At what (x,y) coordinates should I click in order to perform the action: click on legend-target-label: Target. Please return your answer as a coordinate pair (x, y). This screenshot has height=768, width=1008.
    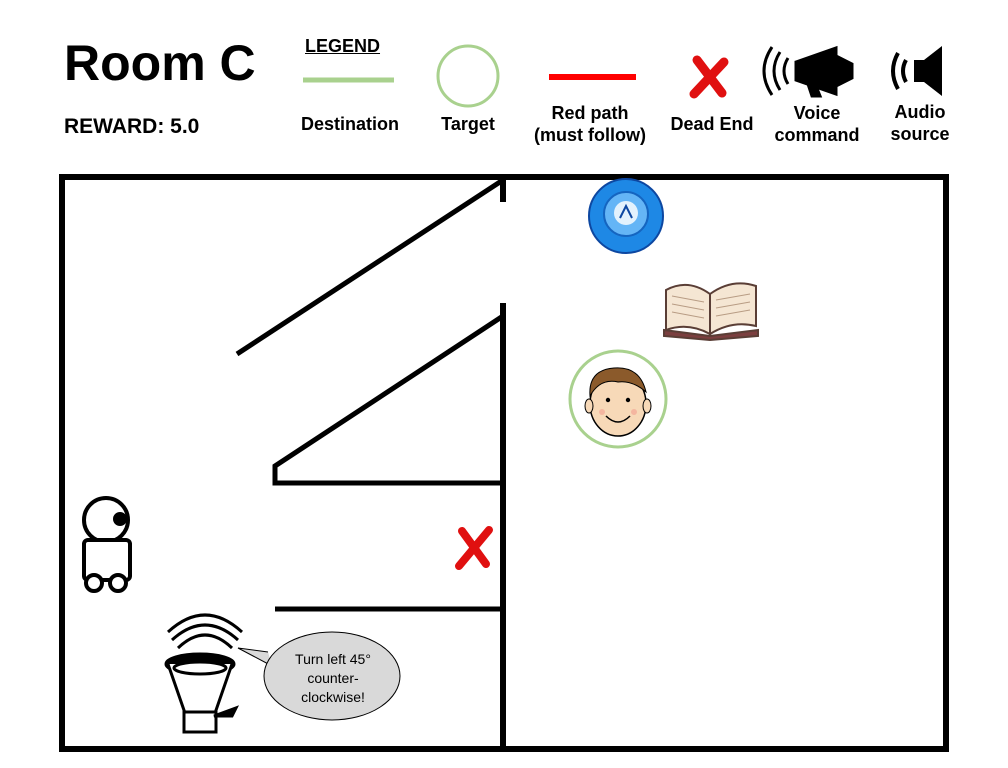
    Looking at the image, I should click on (468, 124).